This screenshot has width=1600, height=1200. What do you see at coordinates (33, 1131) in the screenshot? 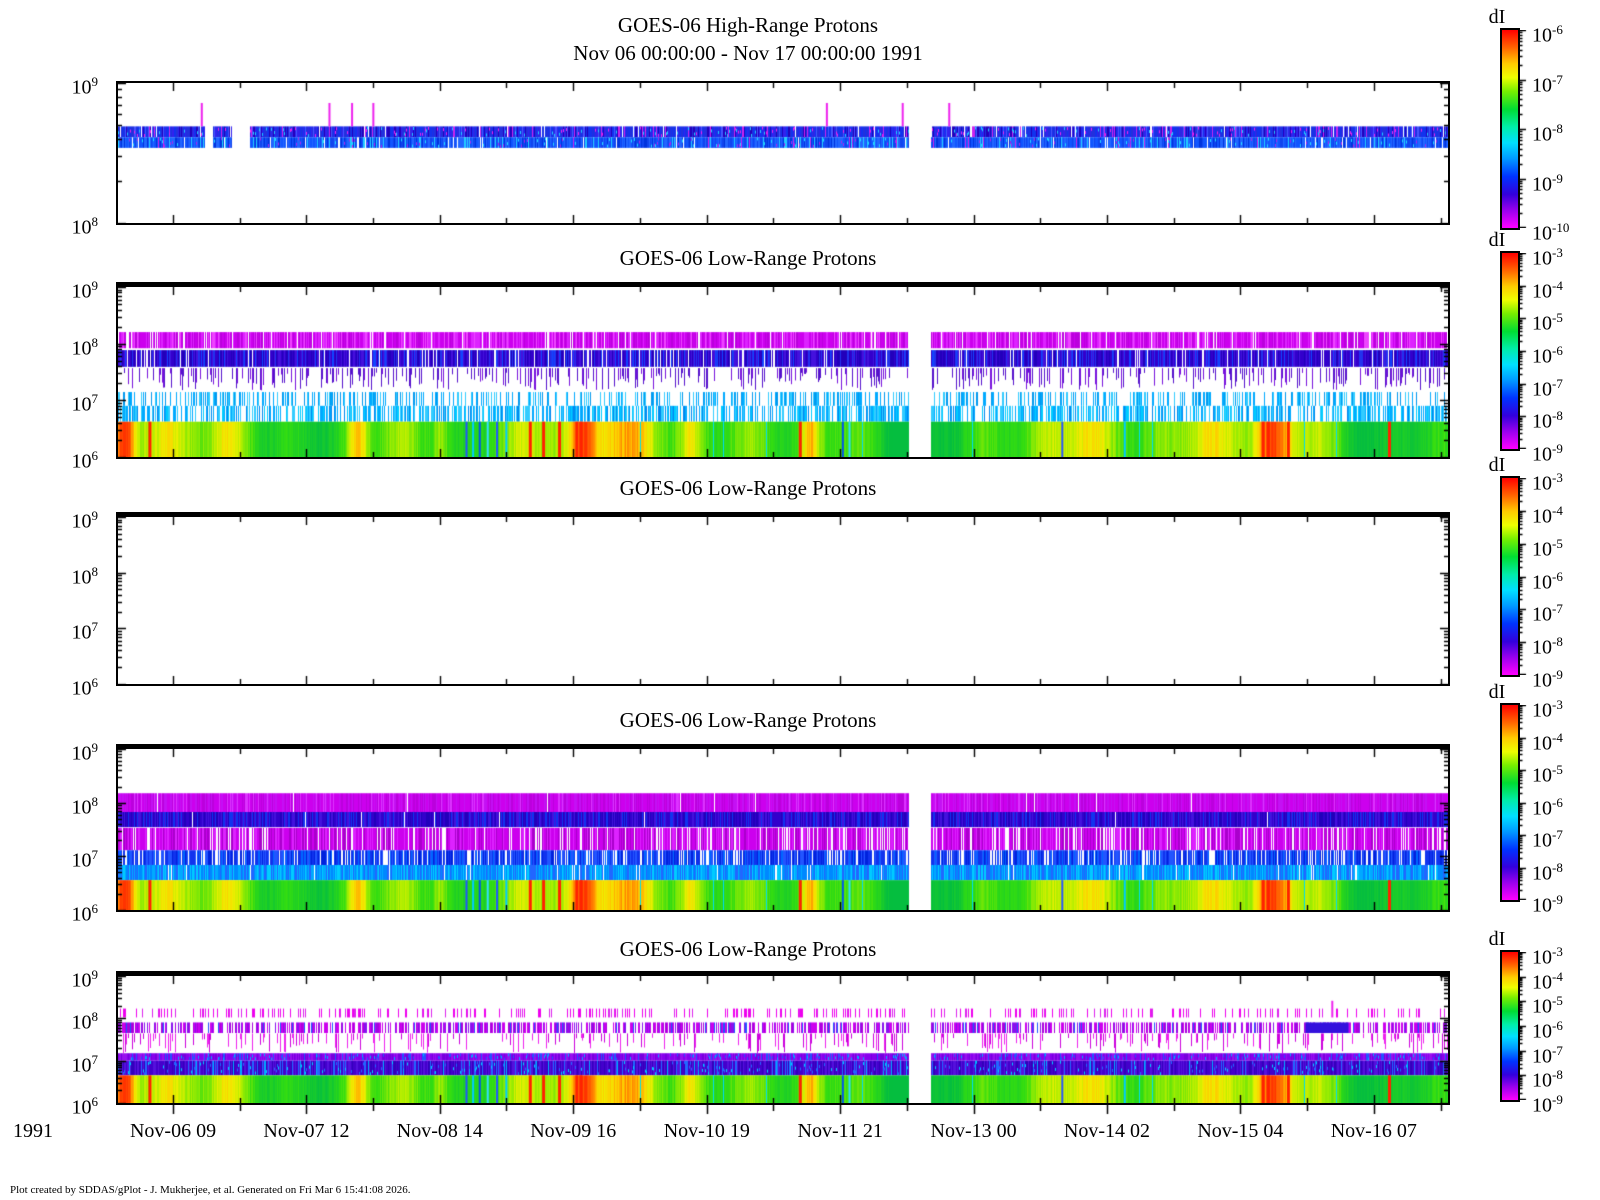
I see `x-axis-year-label: 1991` at bounding box center [33, 1131].